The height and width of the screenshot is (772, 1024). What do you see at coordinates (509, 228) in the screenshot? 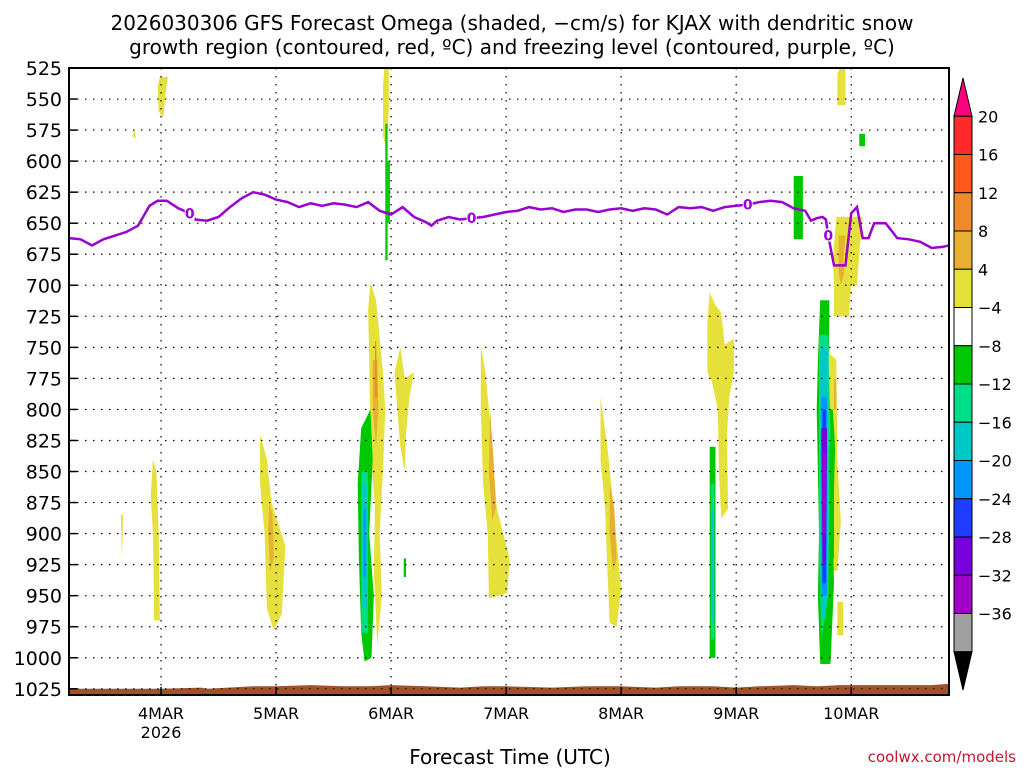
I see `freezing-level-contour: 0 0 0 0` at bounding box center [509, 228].